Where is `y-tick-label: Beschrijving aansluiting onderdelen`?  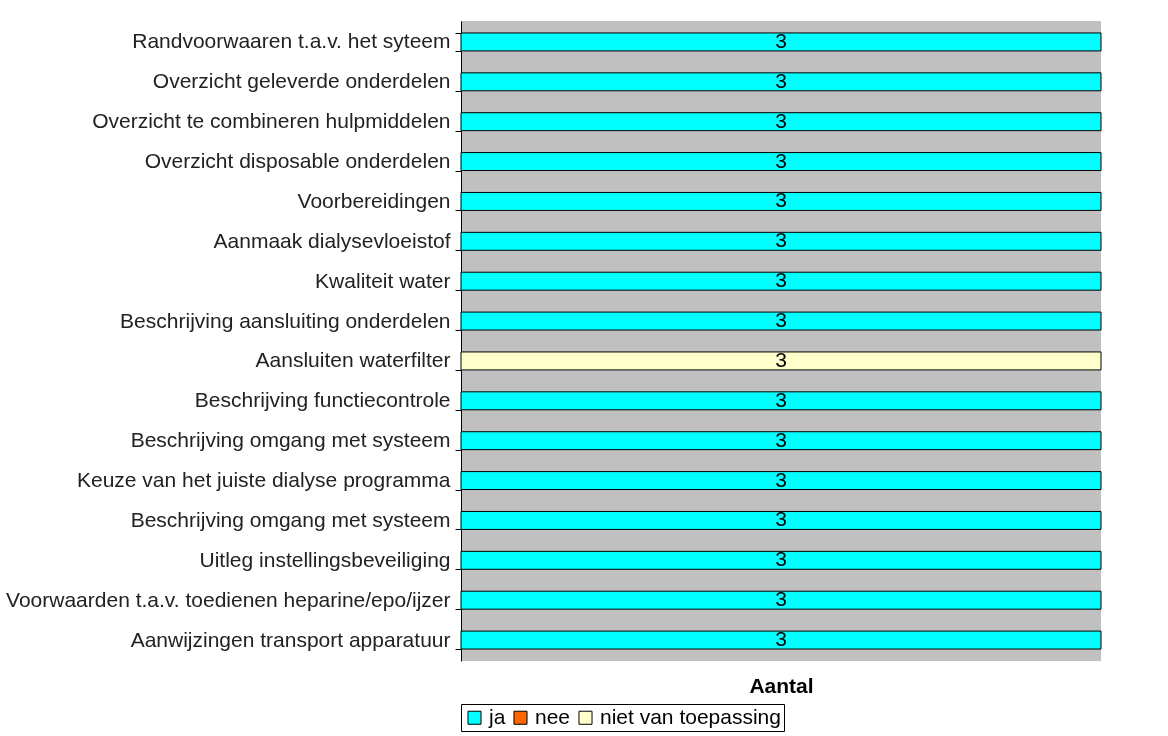
y-tick-label: Beschrijving aansluiting onderdelen is located at coordinates (285, 320).